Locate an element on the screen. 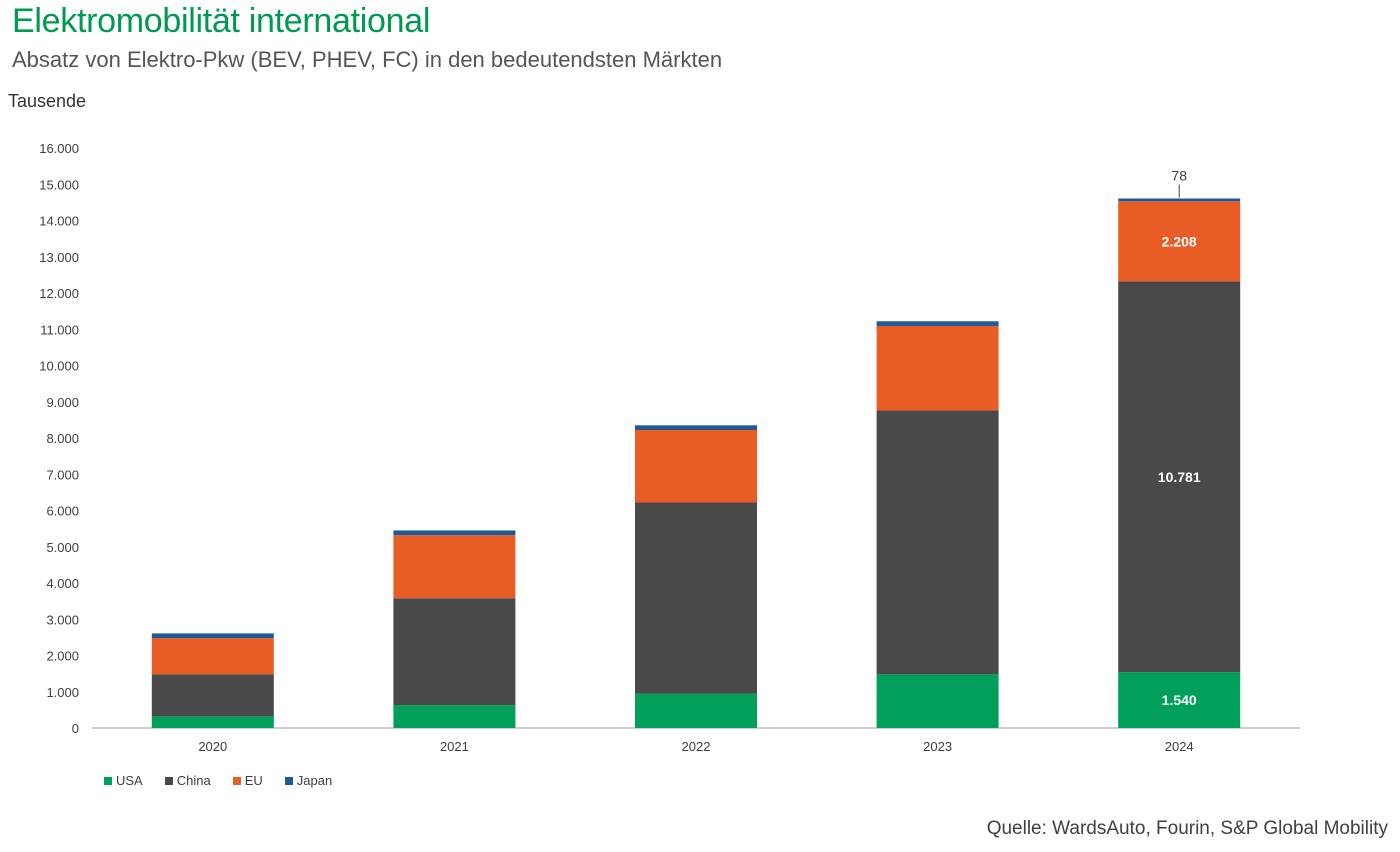  bar-japan-2022 is located at coordinates (696, 428).